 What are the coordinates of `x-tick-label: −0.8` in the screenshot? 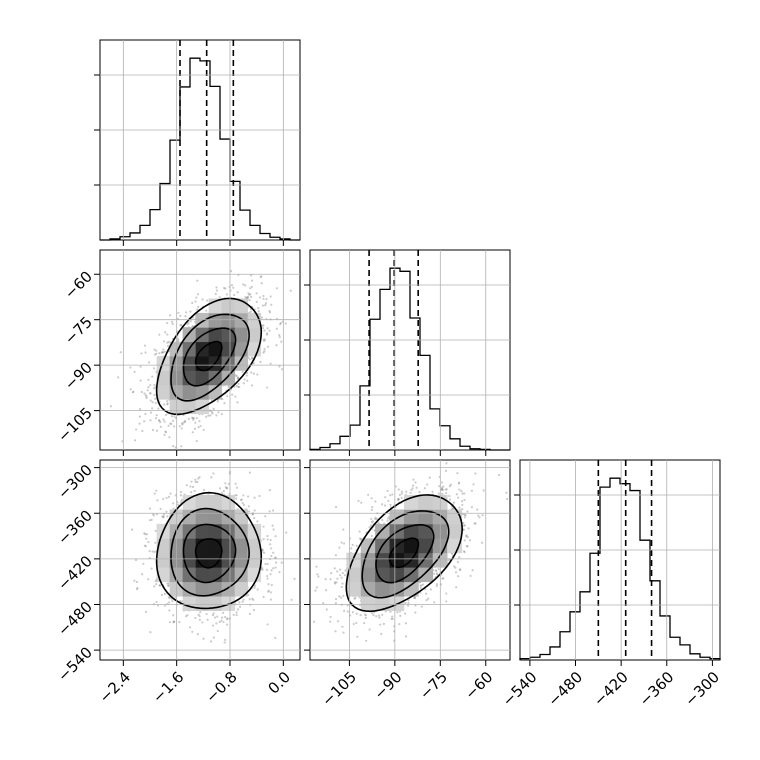 It's located at (221, 687).